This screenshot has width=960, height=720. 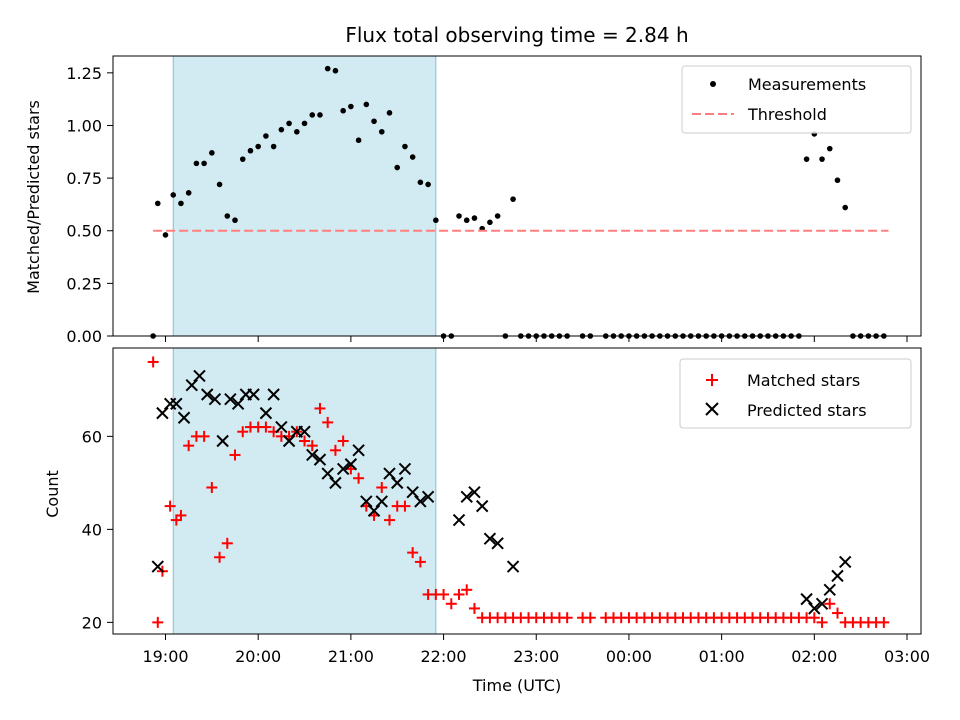 I want to click on legend-marker-predicted, so click(x=712, y=409).